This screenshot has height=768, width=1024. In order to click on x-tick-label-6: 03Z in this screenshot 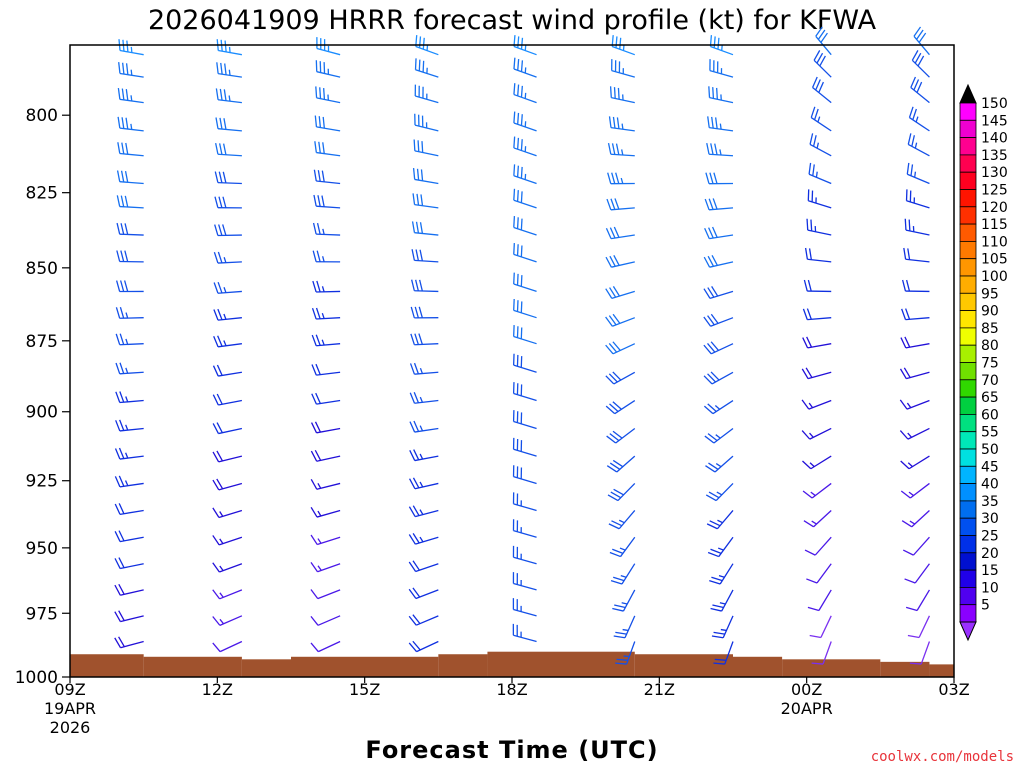, I will do `click(953, 689)`.